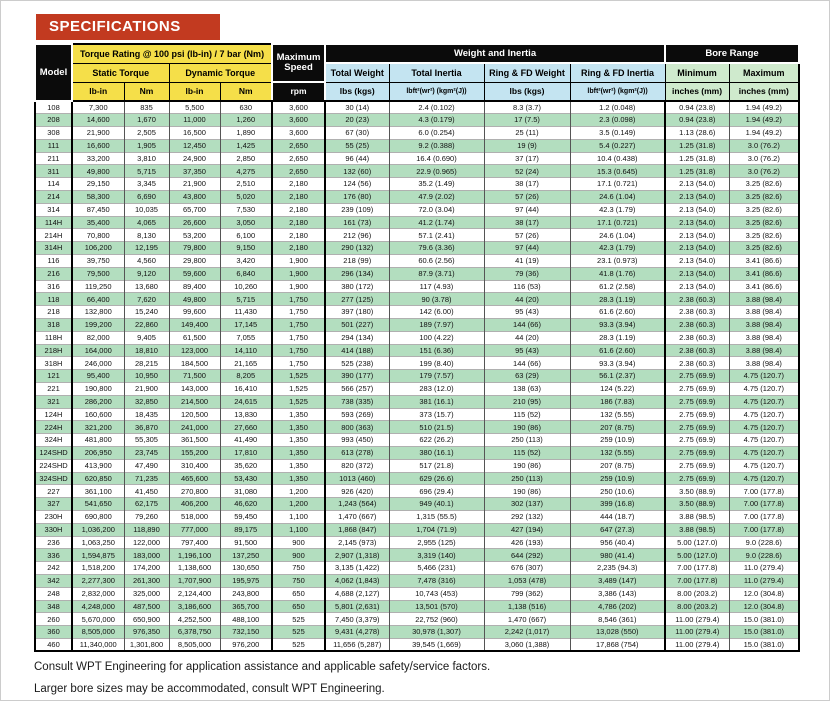  Describe the element at coordinates (299, 542) in the screenshot. I see `table-cell: 900` at that location.